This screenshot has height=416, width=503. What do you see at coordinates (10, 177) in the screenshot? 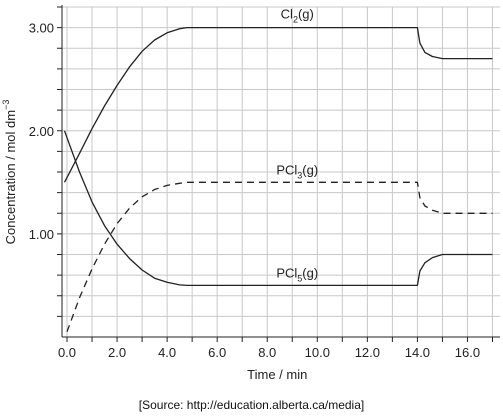
I see `y-axis-label-main: Concentration / mol dm` at bounding box center [10, 177].